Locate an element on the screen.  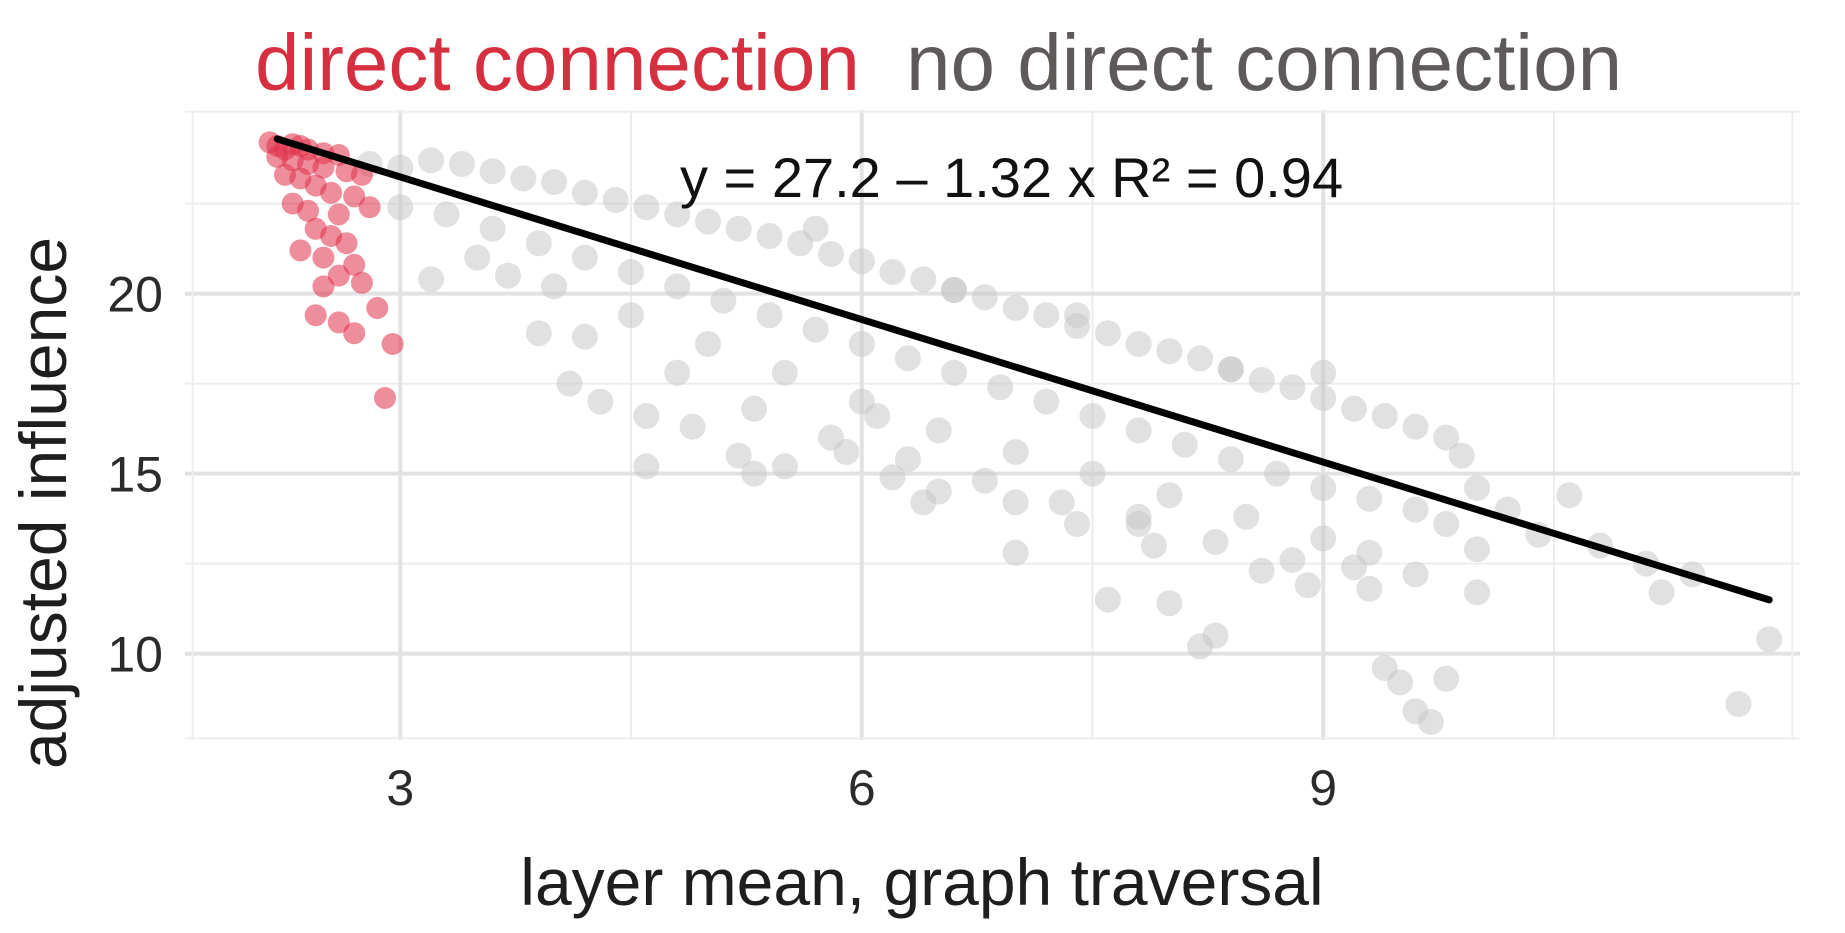
y-tick-label: 15 is located at coordinates (135, 475).